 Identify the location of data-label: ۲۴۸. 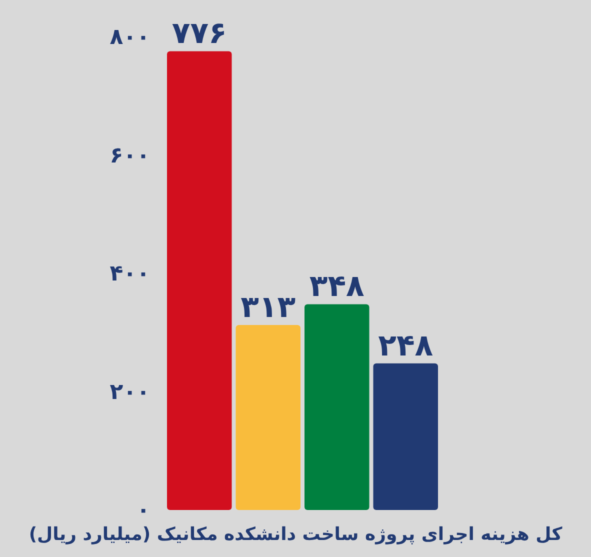
(406, 346).